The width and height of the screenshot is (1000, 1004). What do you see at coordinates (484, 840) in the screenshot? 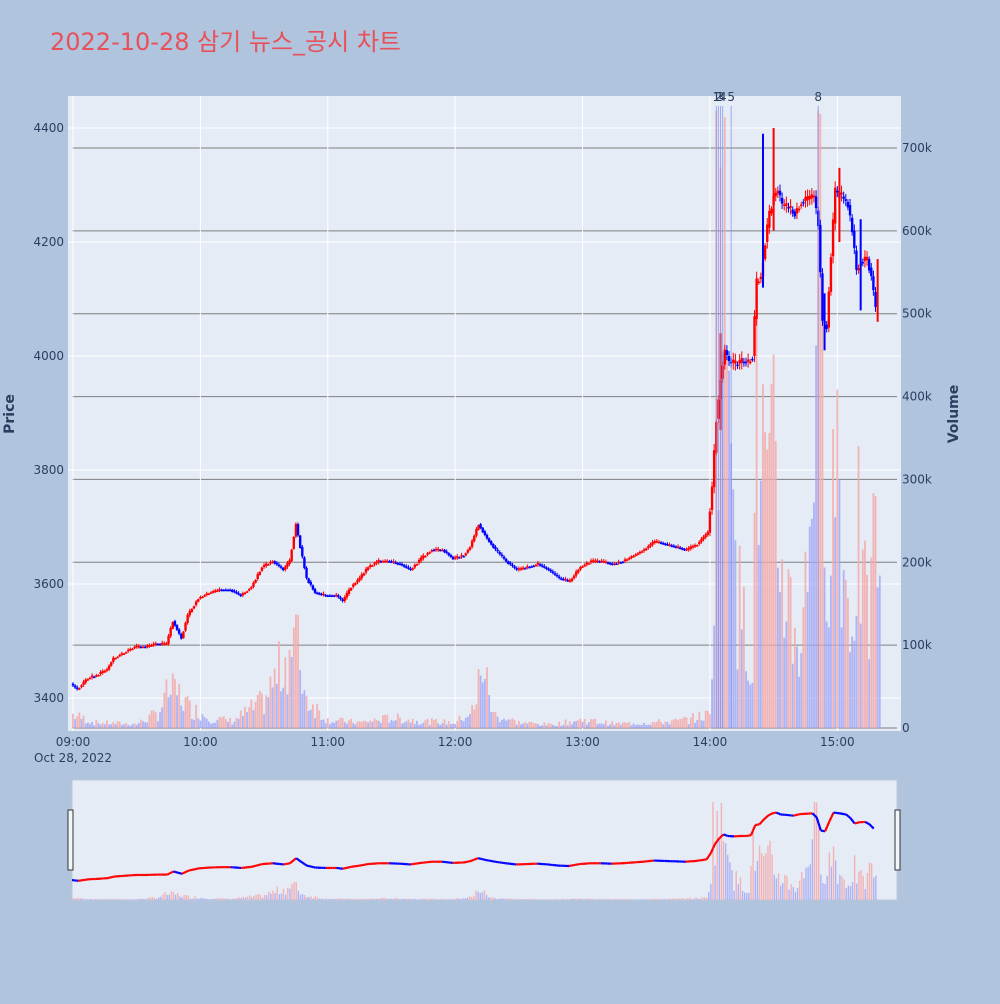
I see `range-slider` at bounding box center [484, 840].